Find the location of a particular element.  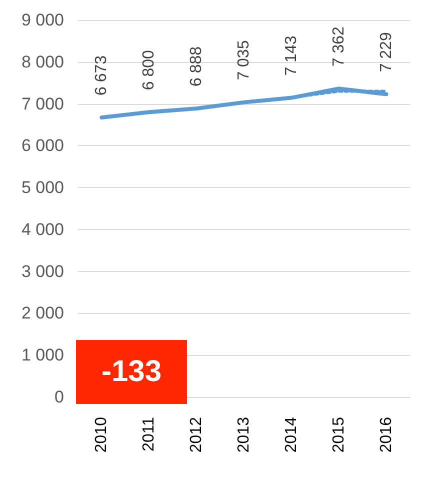

x-tick-label: 2011 is located at coordinates (149, 434).